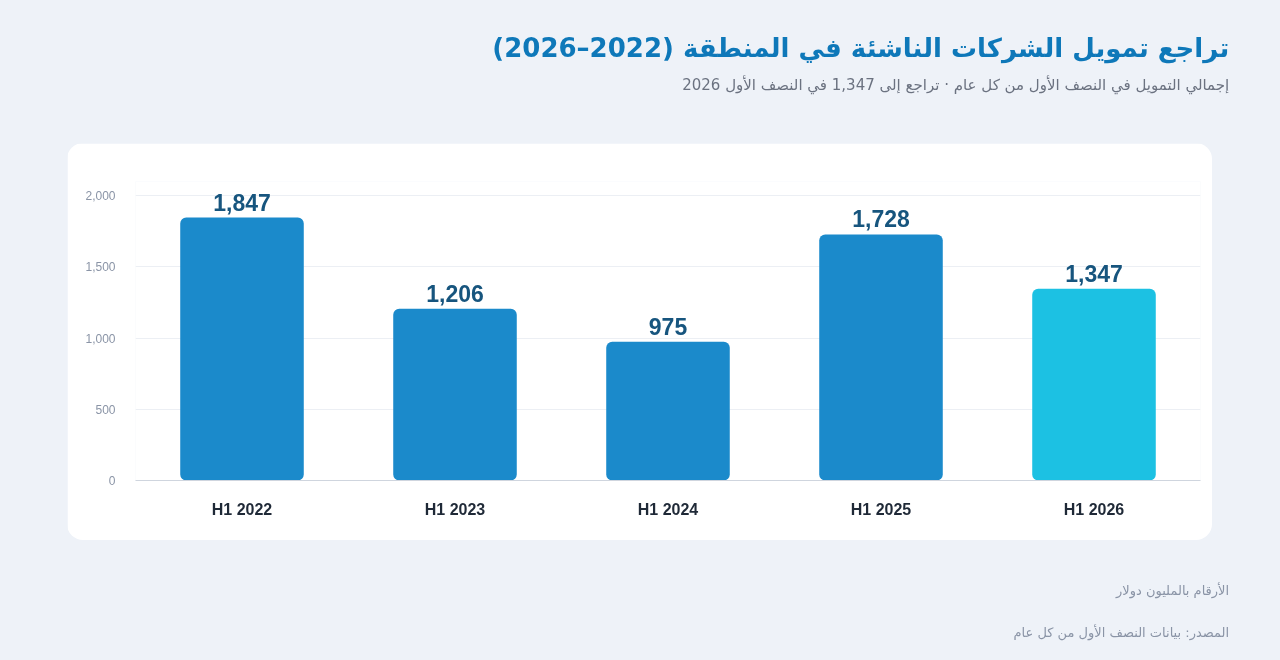 The width and height of the screenshot is (1280, 660). I want to click on x-tick-label: H1 2026, so click(1094, 509).